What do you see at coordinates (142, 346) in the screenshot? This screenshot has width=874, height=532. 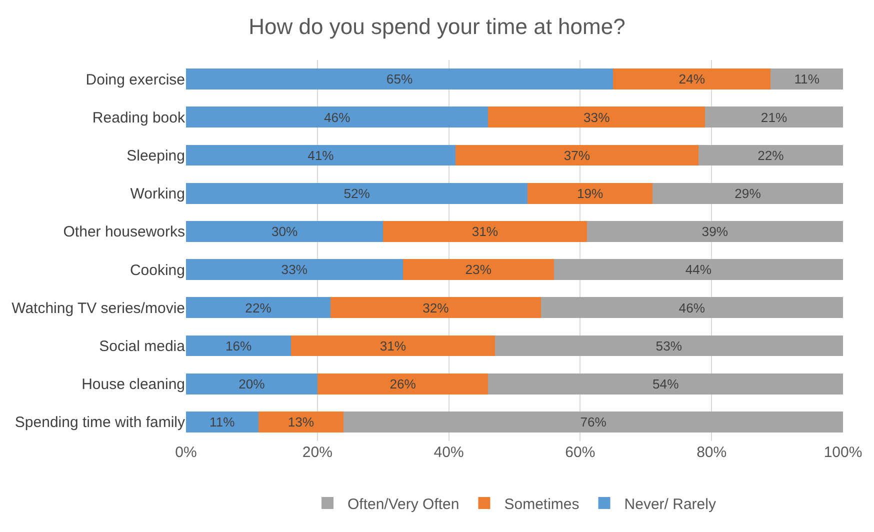 I see `y-tick-label: Social media` at bounding box center [142, 346].